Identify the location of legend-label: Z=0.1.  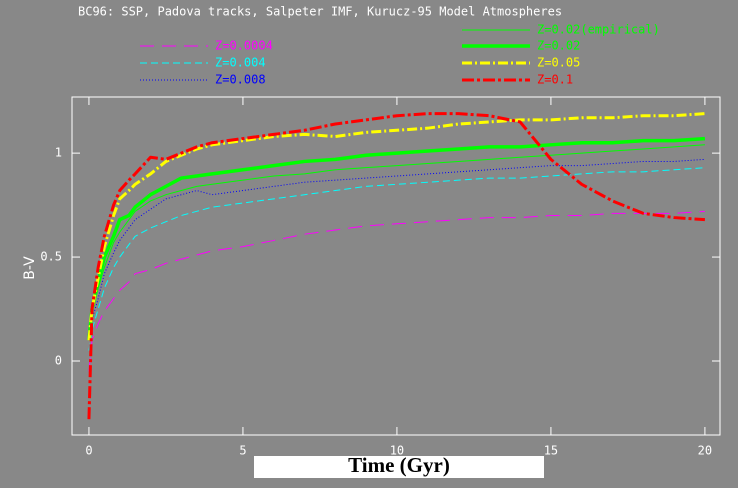
(555, 80).